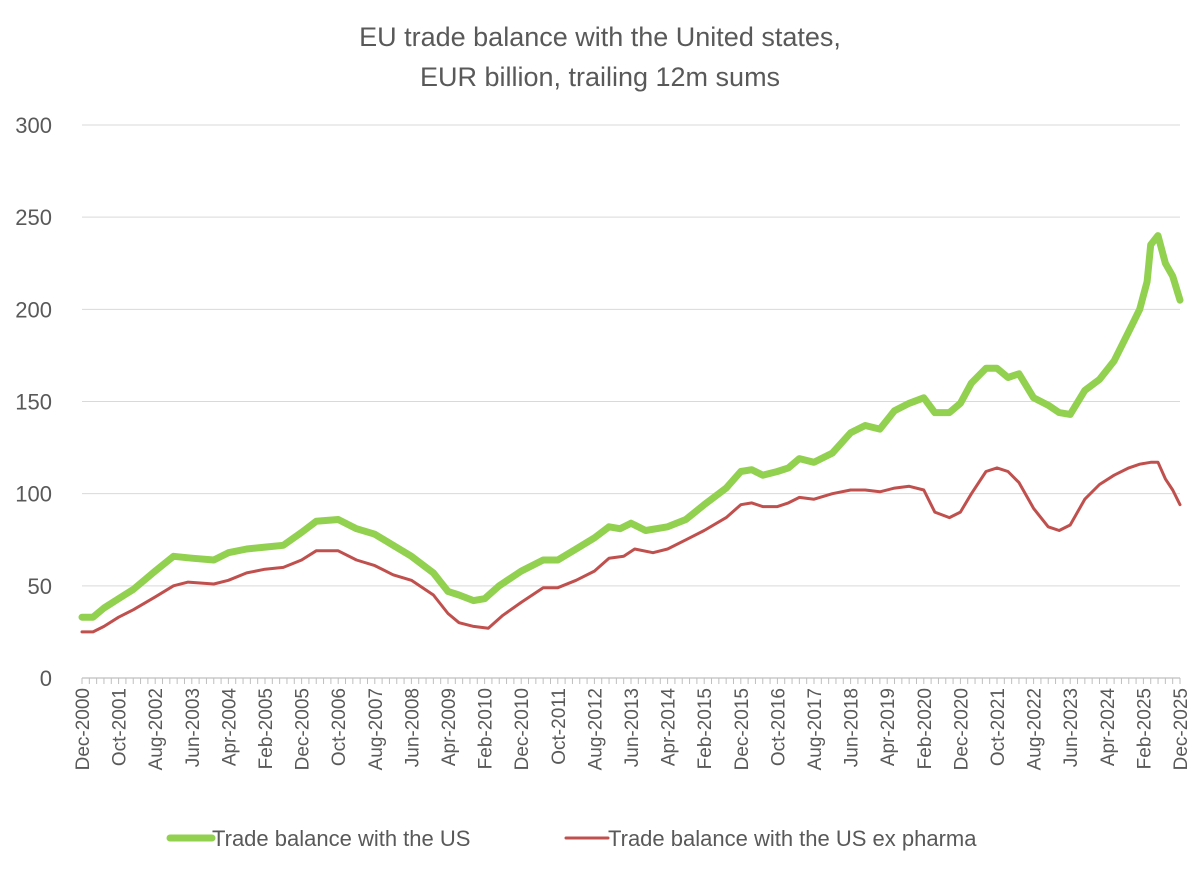 The image size is (1200, 872). What do you see at coordinates (120, 727) in the screenshot?
I see `x-tick-label: Oct-2001` at bounding box center [120, 727].